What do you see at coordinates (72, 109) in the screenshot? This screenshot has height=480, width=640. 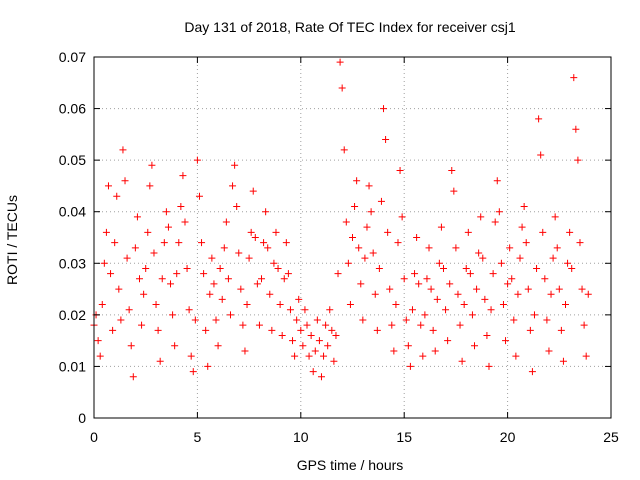 I see `y-tick-label: 0.06` at bounding box center [72, 109].